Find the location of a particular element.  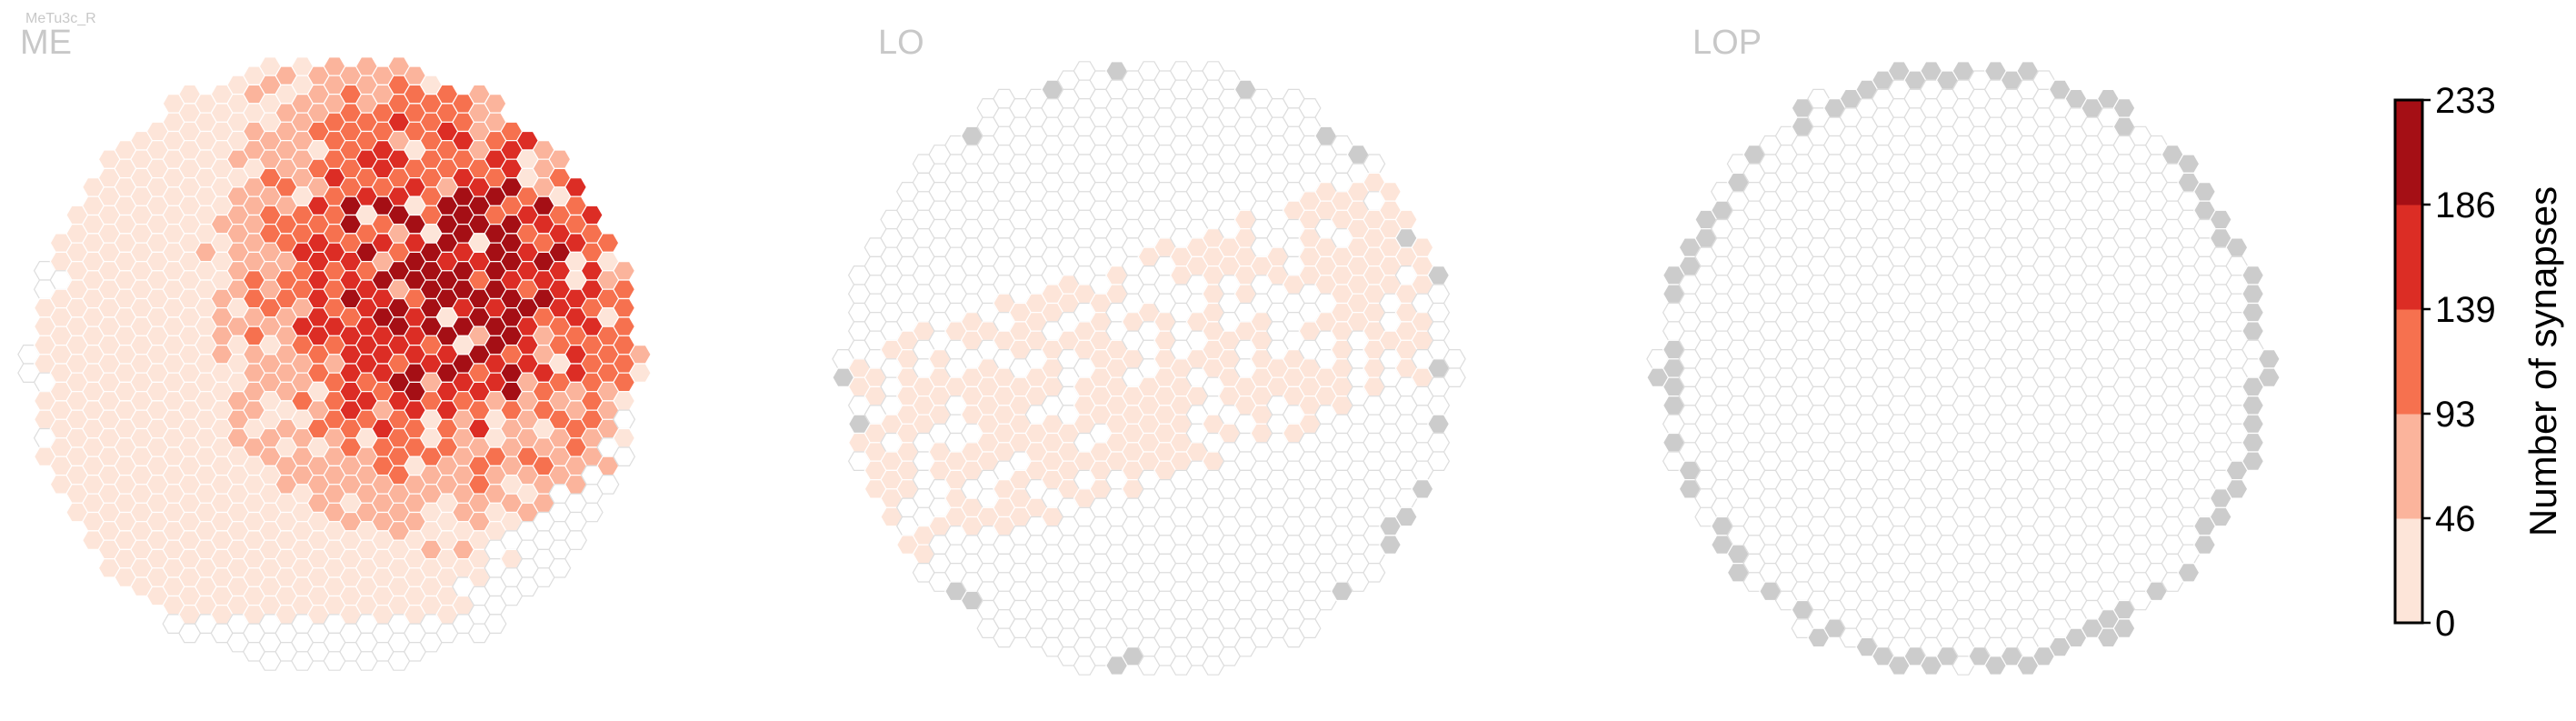

colorbar-tick-label: 46 is located at coordinates (2455, 519).